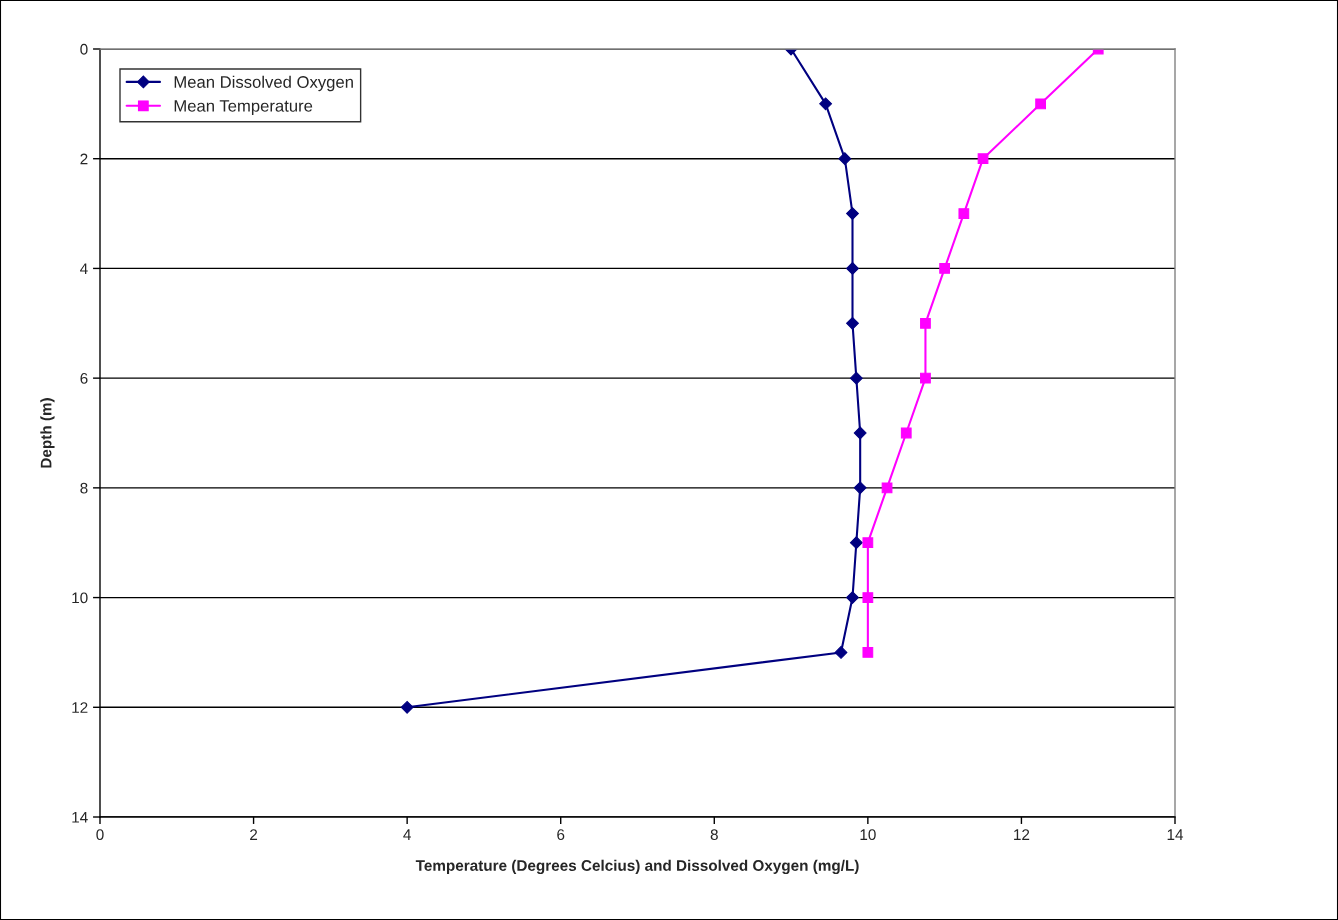 The image size is (1338, 920). I want to click on x-tick-label: 4, so click(407, 834).